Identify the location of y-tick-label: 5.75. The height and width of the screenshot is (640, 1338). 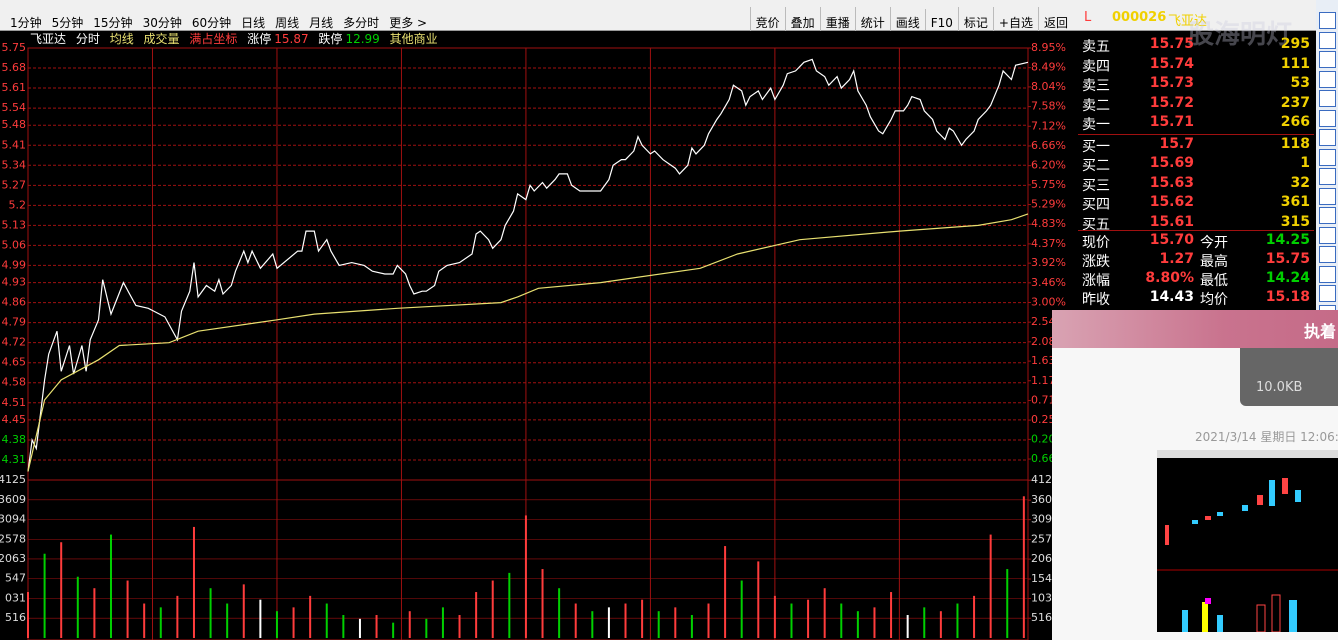
(14, 47).